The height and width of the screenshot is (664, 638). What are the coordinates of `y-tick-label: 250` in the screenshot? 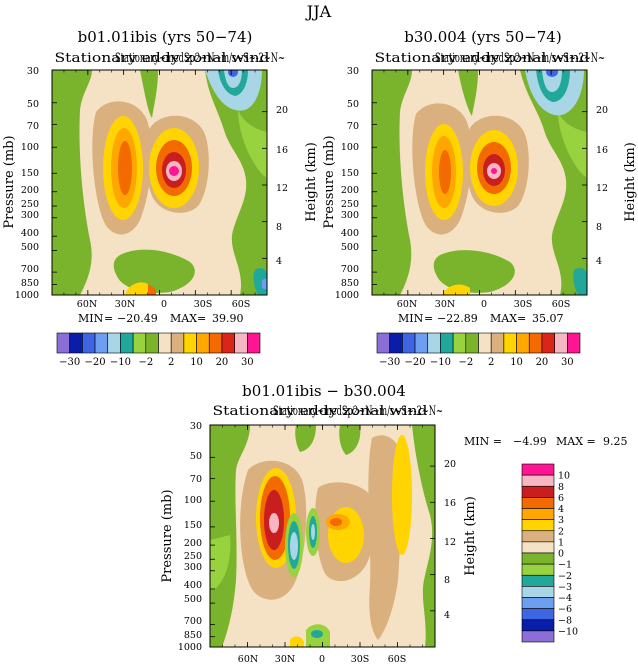 It's located at (193, 556).